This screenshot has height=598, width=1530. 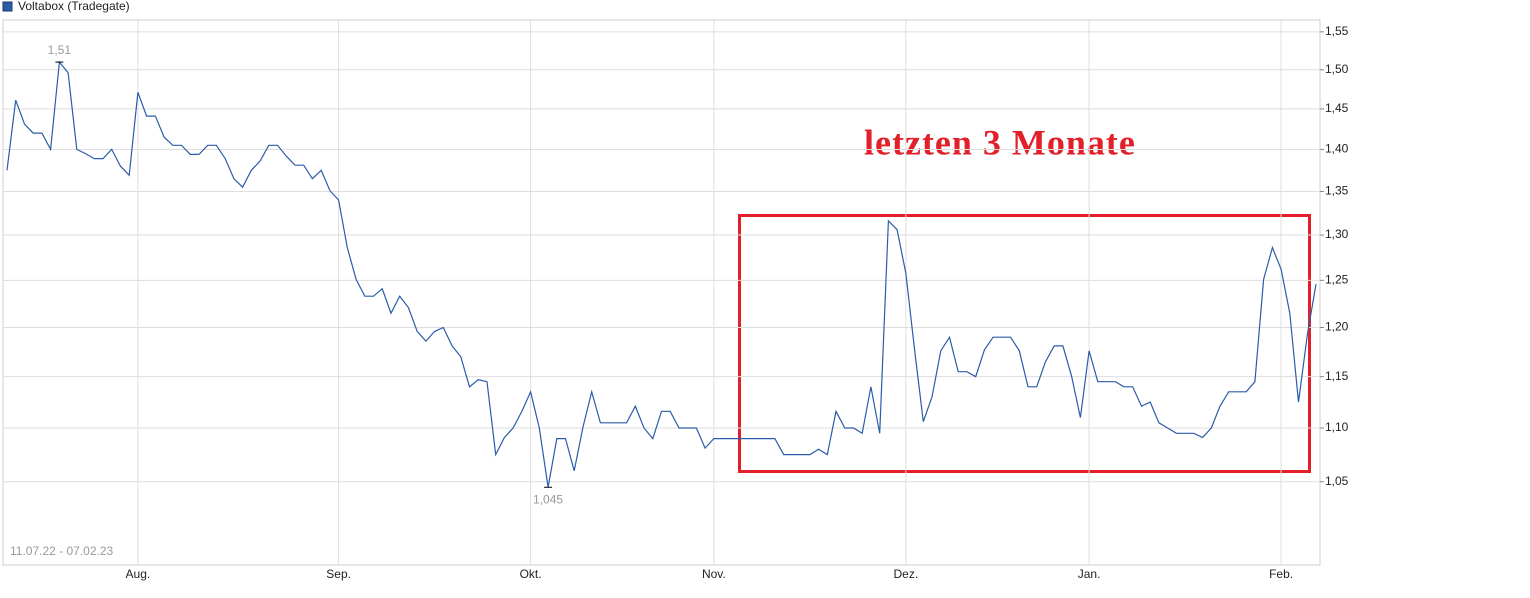 I want to click on high-label: 1,51, so click(x=60, y=50).